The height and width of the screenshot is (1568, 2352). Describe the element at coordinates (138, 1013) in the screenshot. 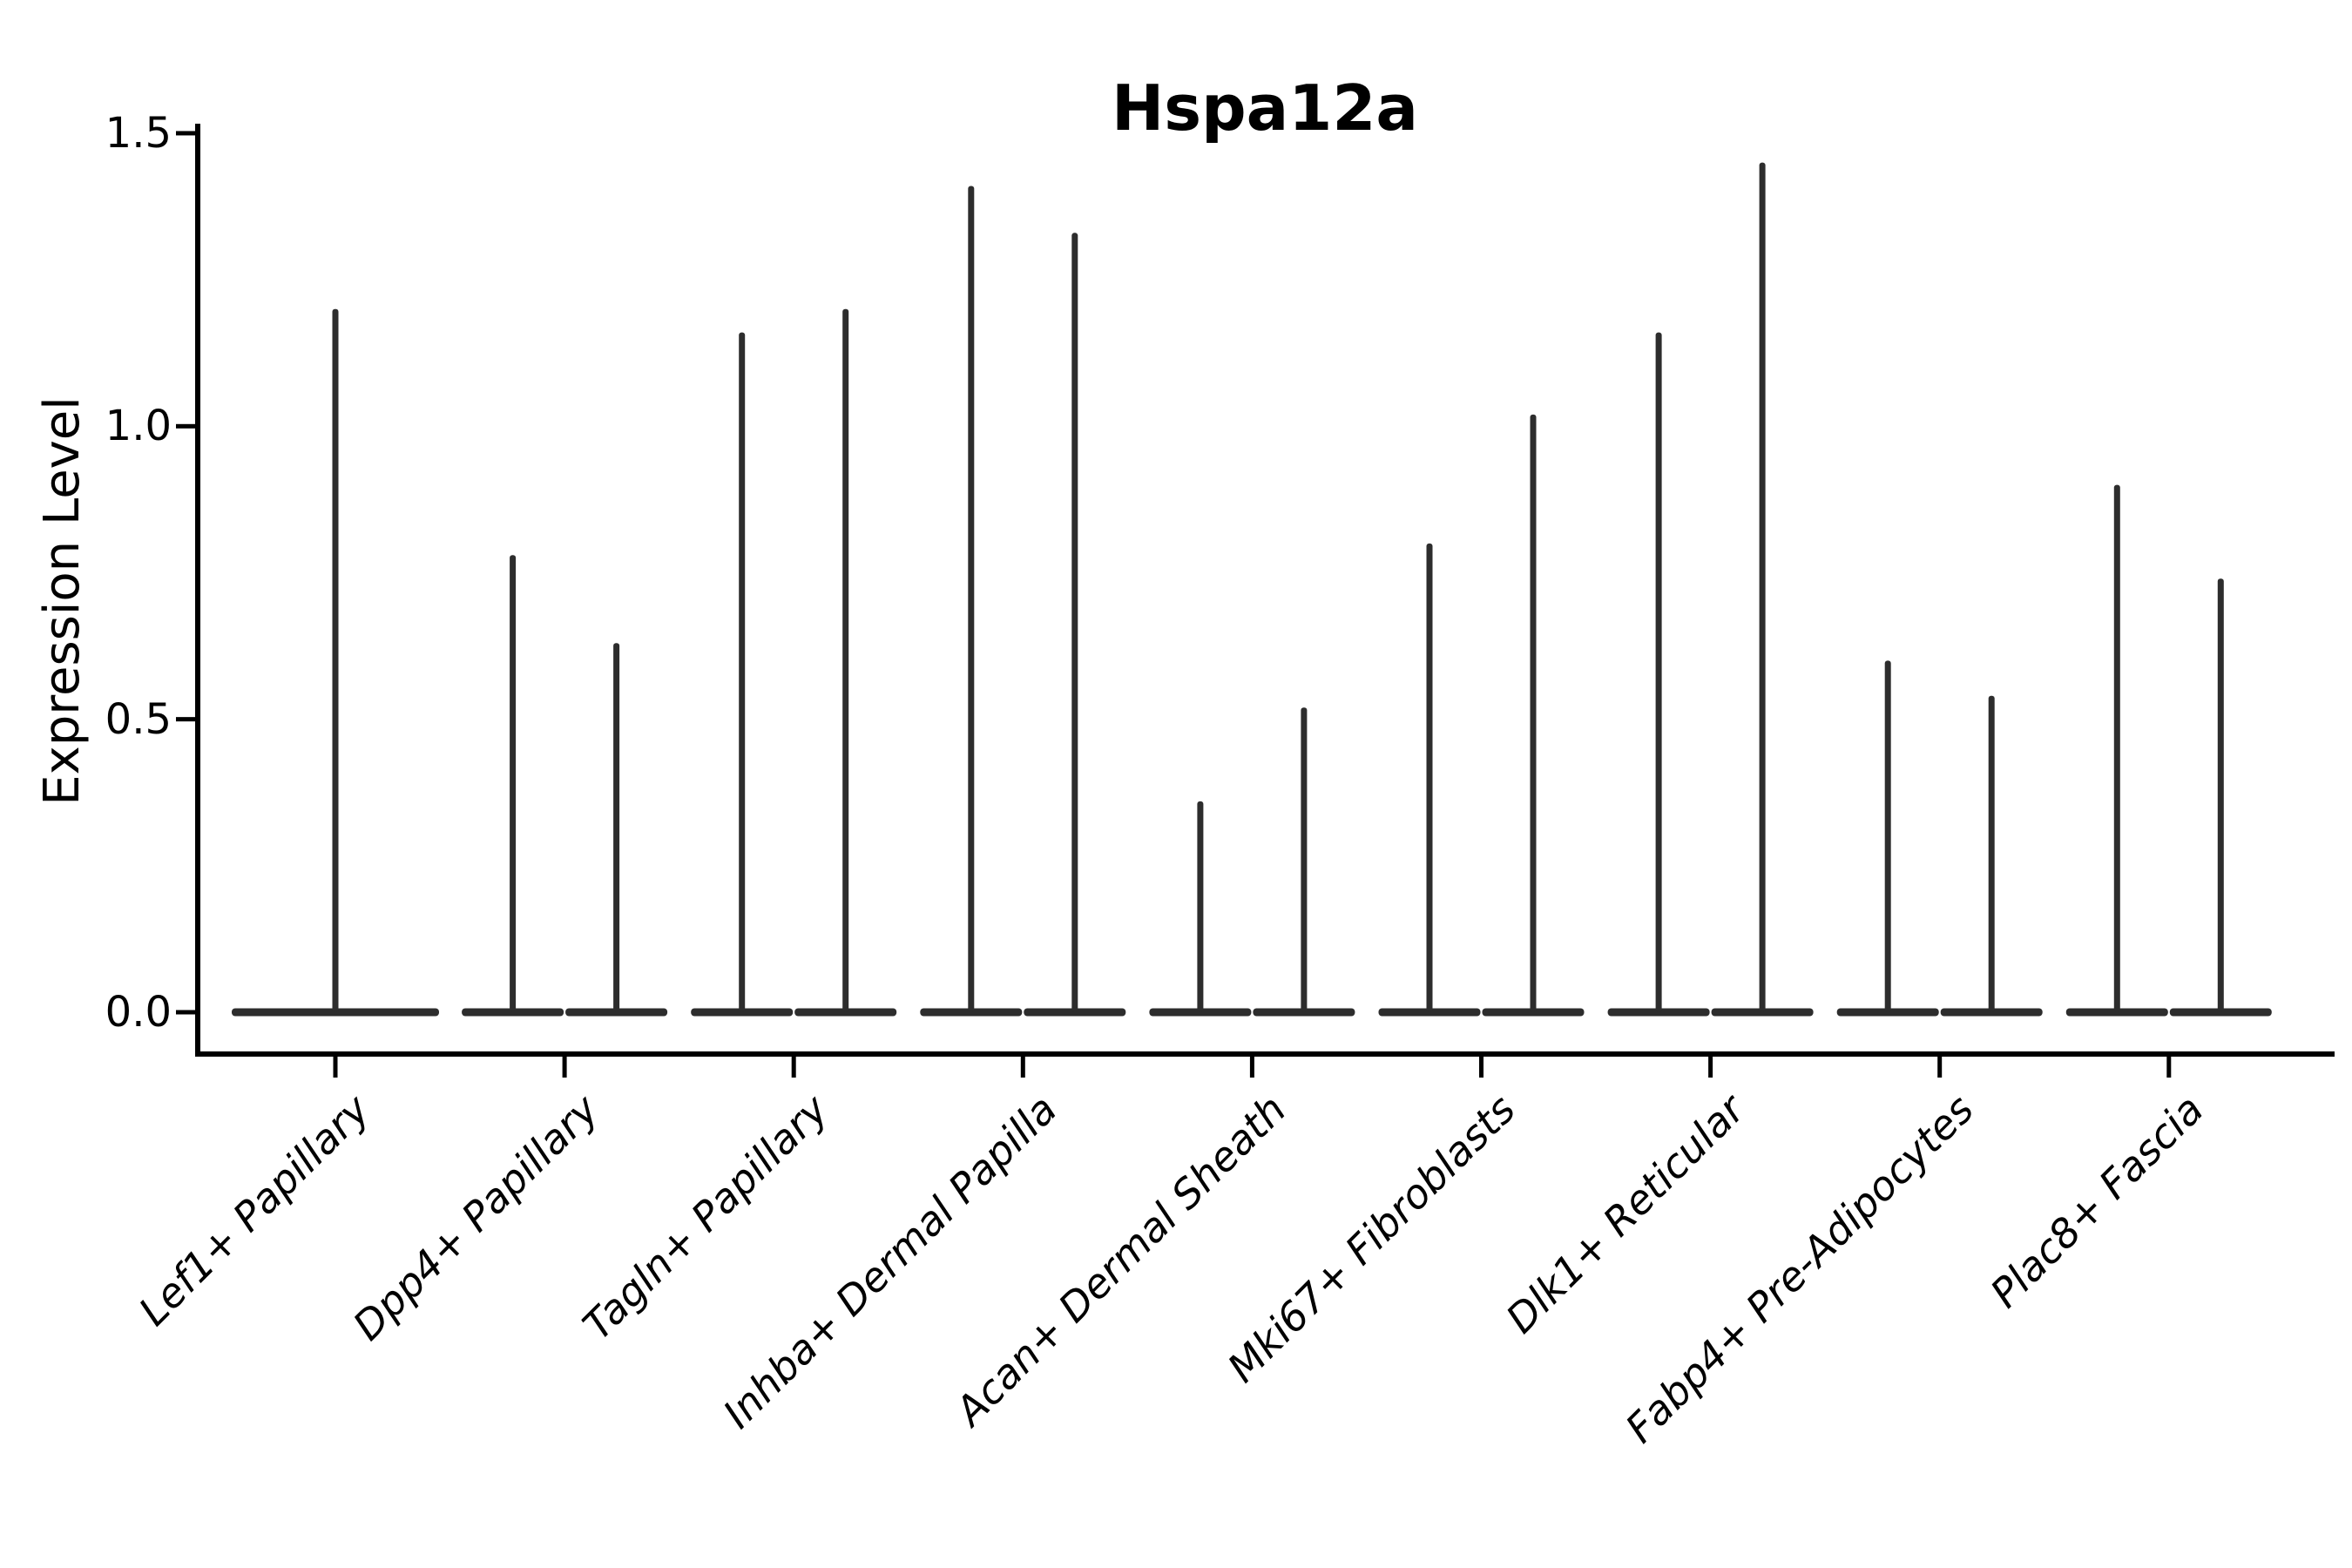

I see `y-tick-label: 0.0` at that location.